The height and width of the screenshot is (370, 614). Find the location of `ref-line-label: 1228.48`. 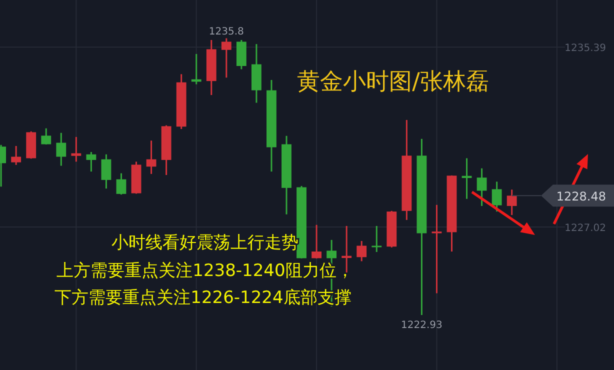

ref-line-label: 1228.48 is located at coordinates (581, 197).